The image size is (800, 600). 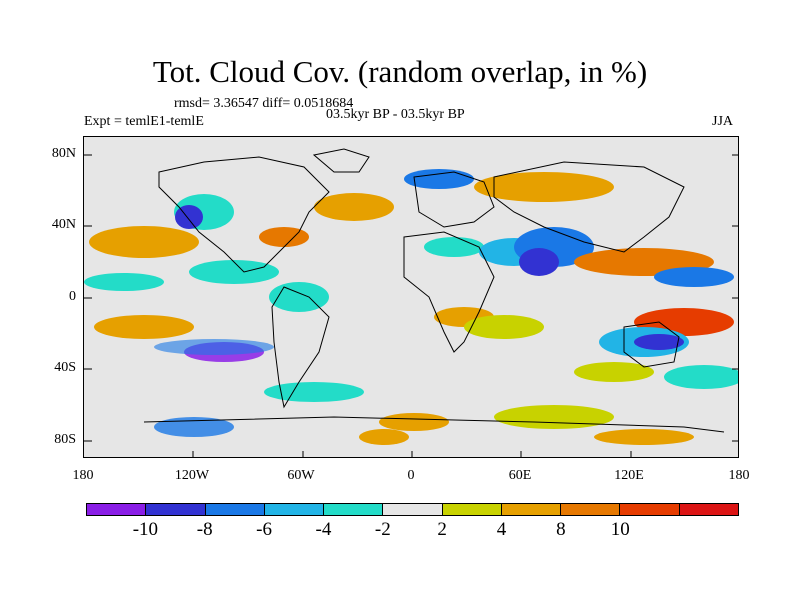 I want to click on colorbar-label: 8, so click(x=561, y=529).